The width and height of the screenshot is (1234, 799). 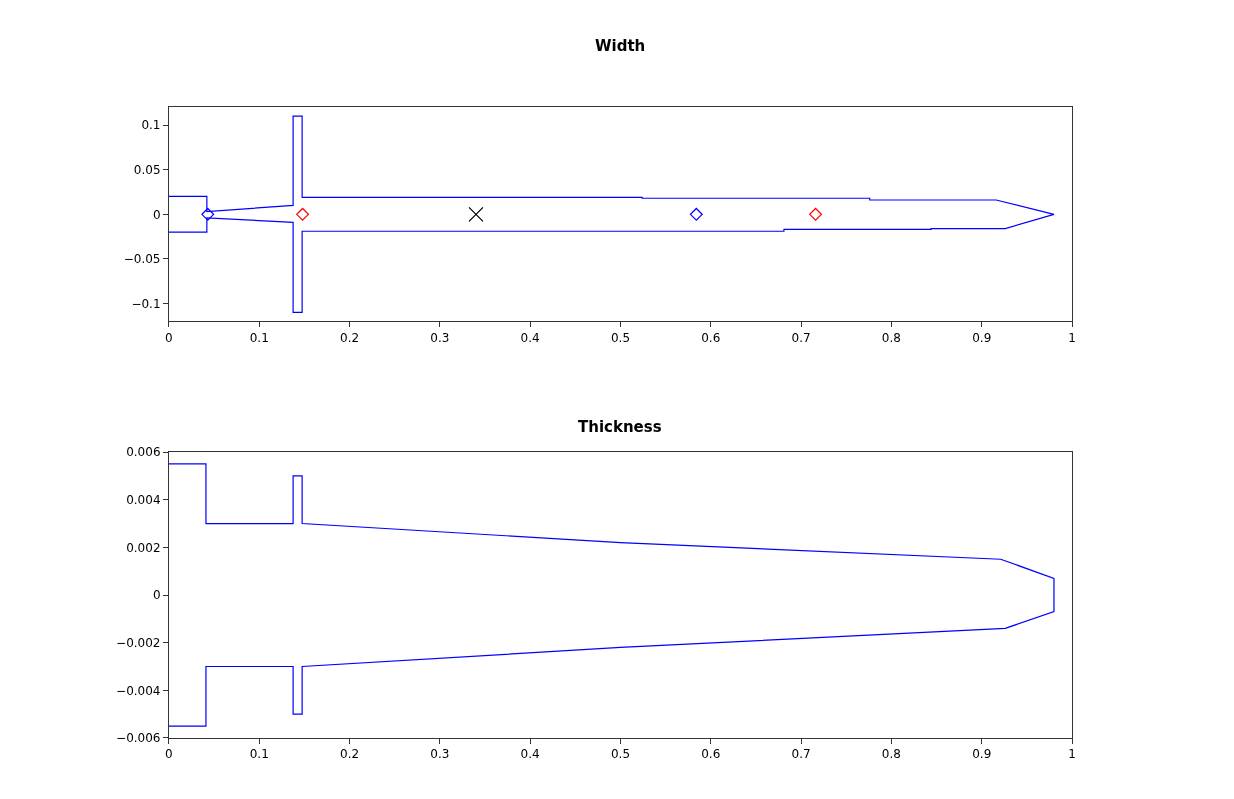 What do you see at coordinates (146, 303) in the screenshot?
I see `y-tick-label: −0.1` at bounding box center [146, 303].